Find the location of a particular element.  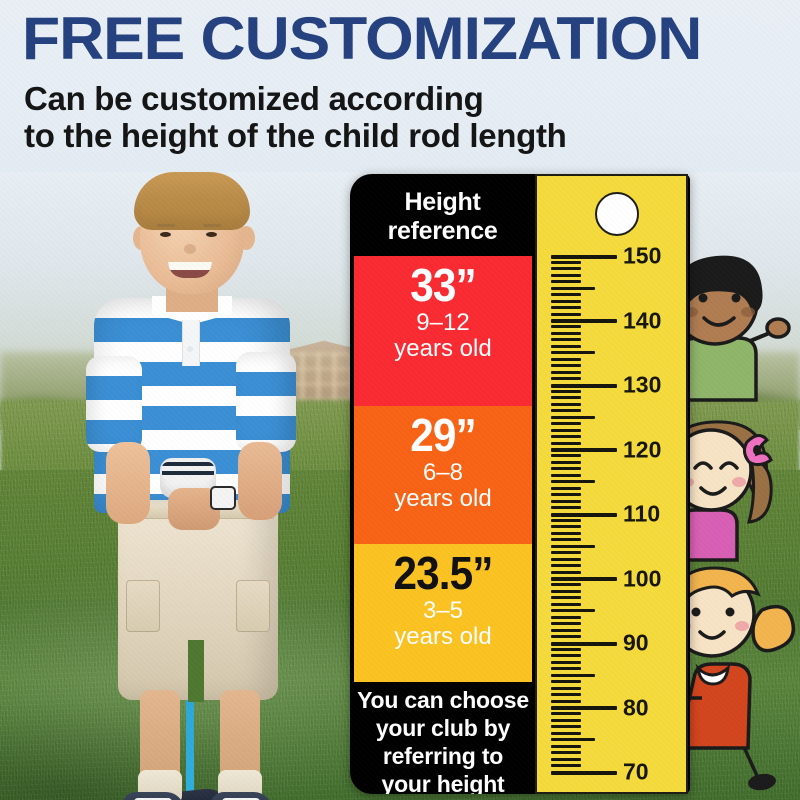

size-band-orange-age: 6–8 is located at coordinates (443, 472).